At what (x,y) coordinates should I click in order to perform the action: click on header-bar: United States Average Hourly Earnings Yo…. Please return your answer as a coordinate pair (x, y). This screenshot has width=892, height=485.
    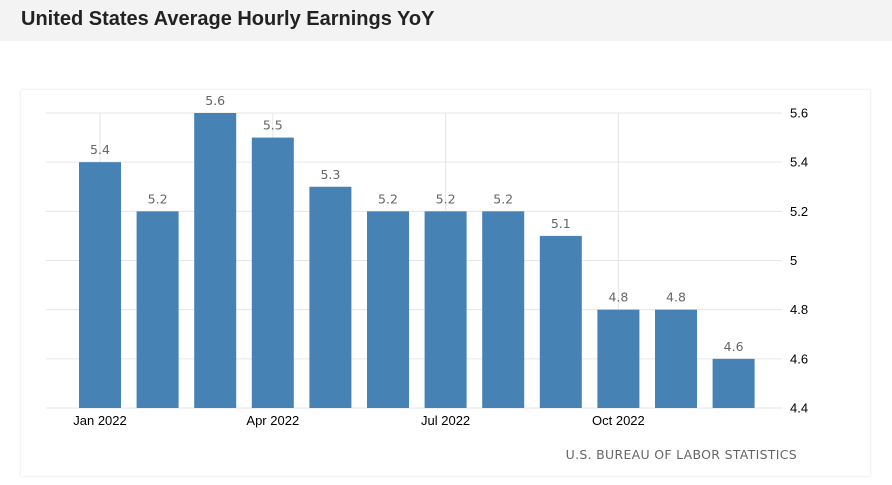
    Looking at the image, I should click on (446, 20).